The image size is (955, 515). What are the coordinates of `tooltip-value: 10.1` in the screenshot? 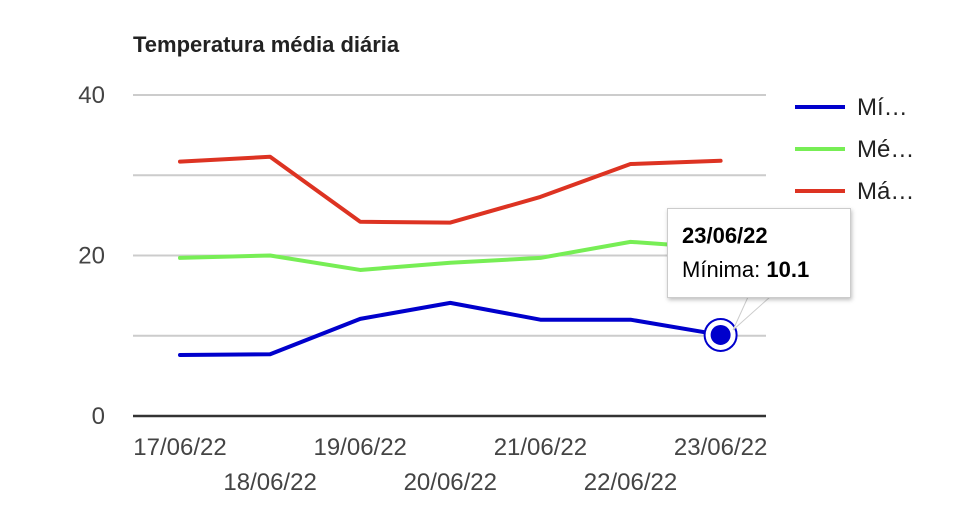 It's located at (788, 269).